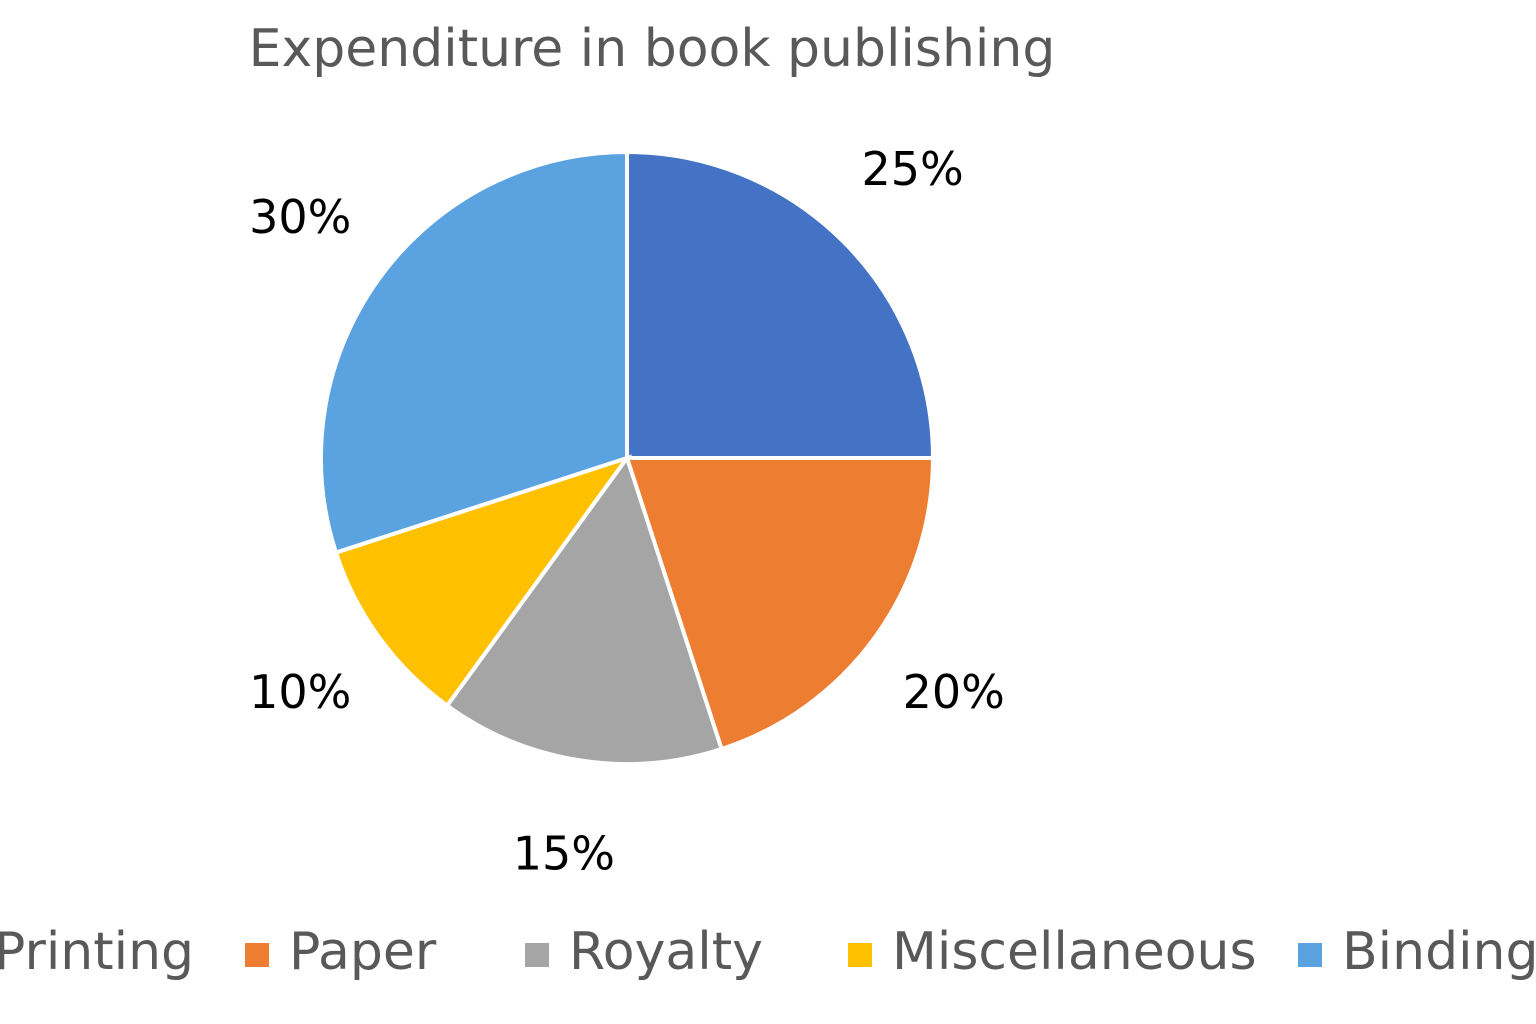 The image size is (1536, 1024). What do you see at coordinates (300, 692) in the screenshot?
I see `data-label: 10%` at bounding box center [300, 692].